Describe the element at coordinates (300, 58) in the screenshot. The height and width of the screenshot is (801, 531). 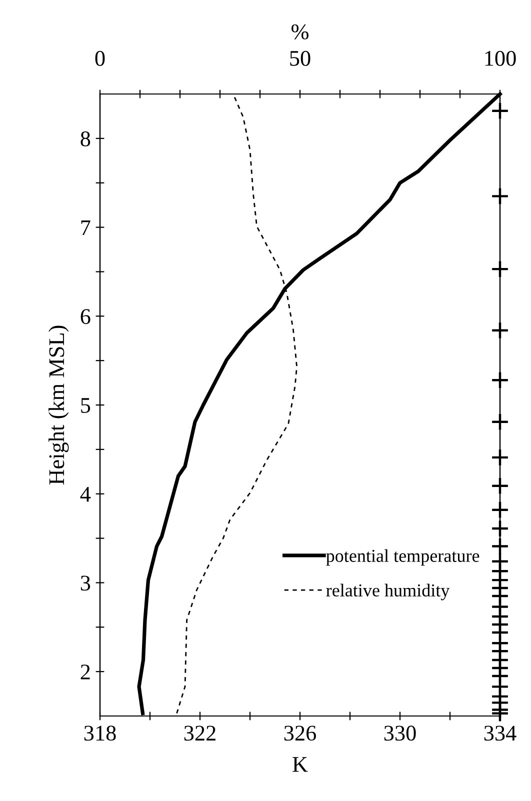
I see `x2-tick-label: 50` at that location.